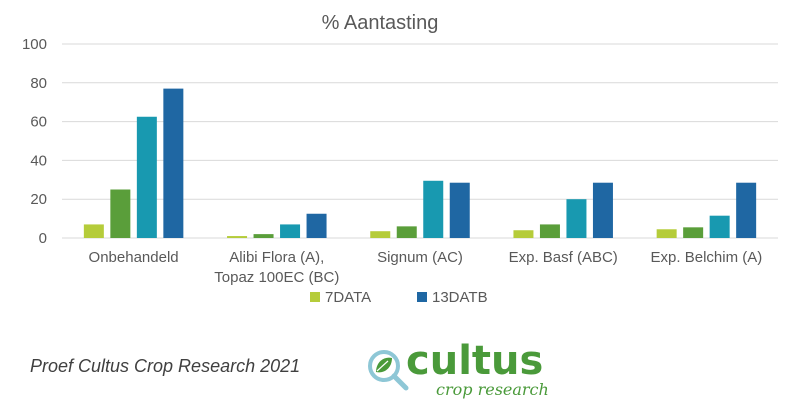 This screenshot has width=805, height=417. What do you see at coordinates (134, 257) in the screenshot?
I see `x-tick-label: Onbehandeld` at bounding box center [134, 257].